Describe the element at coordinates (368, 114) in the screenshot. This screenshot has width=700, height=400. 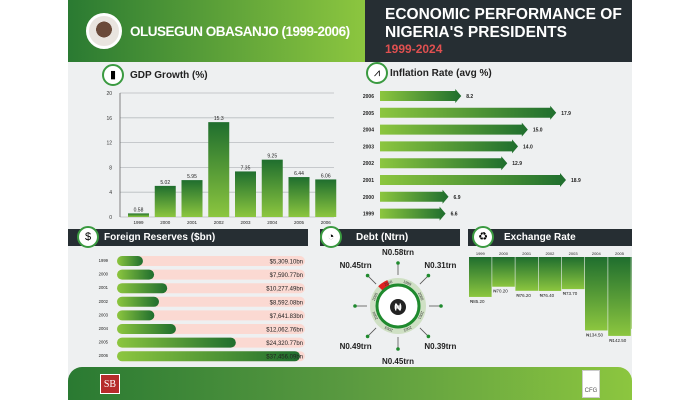
I see `inflation-year-label: 2005` at that location.